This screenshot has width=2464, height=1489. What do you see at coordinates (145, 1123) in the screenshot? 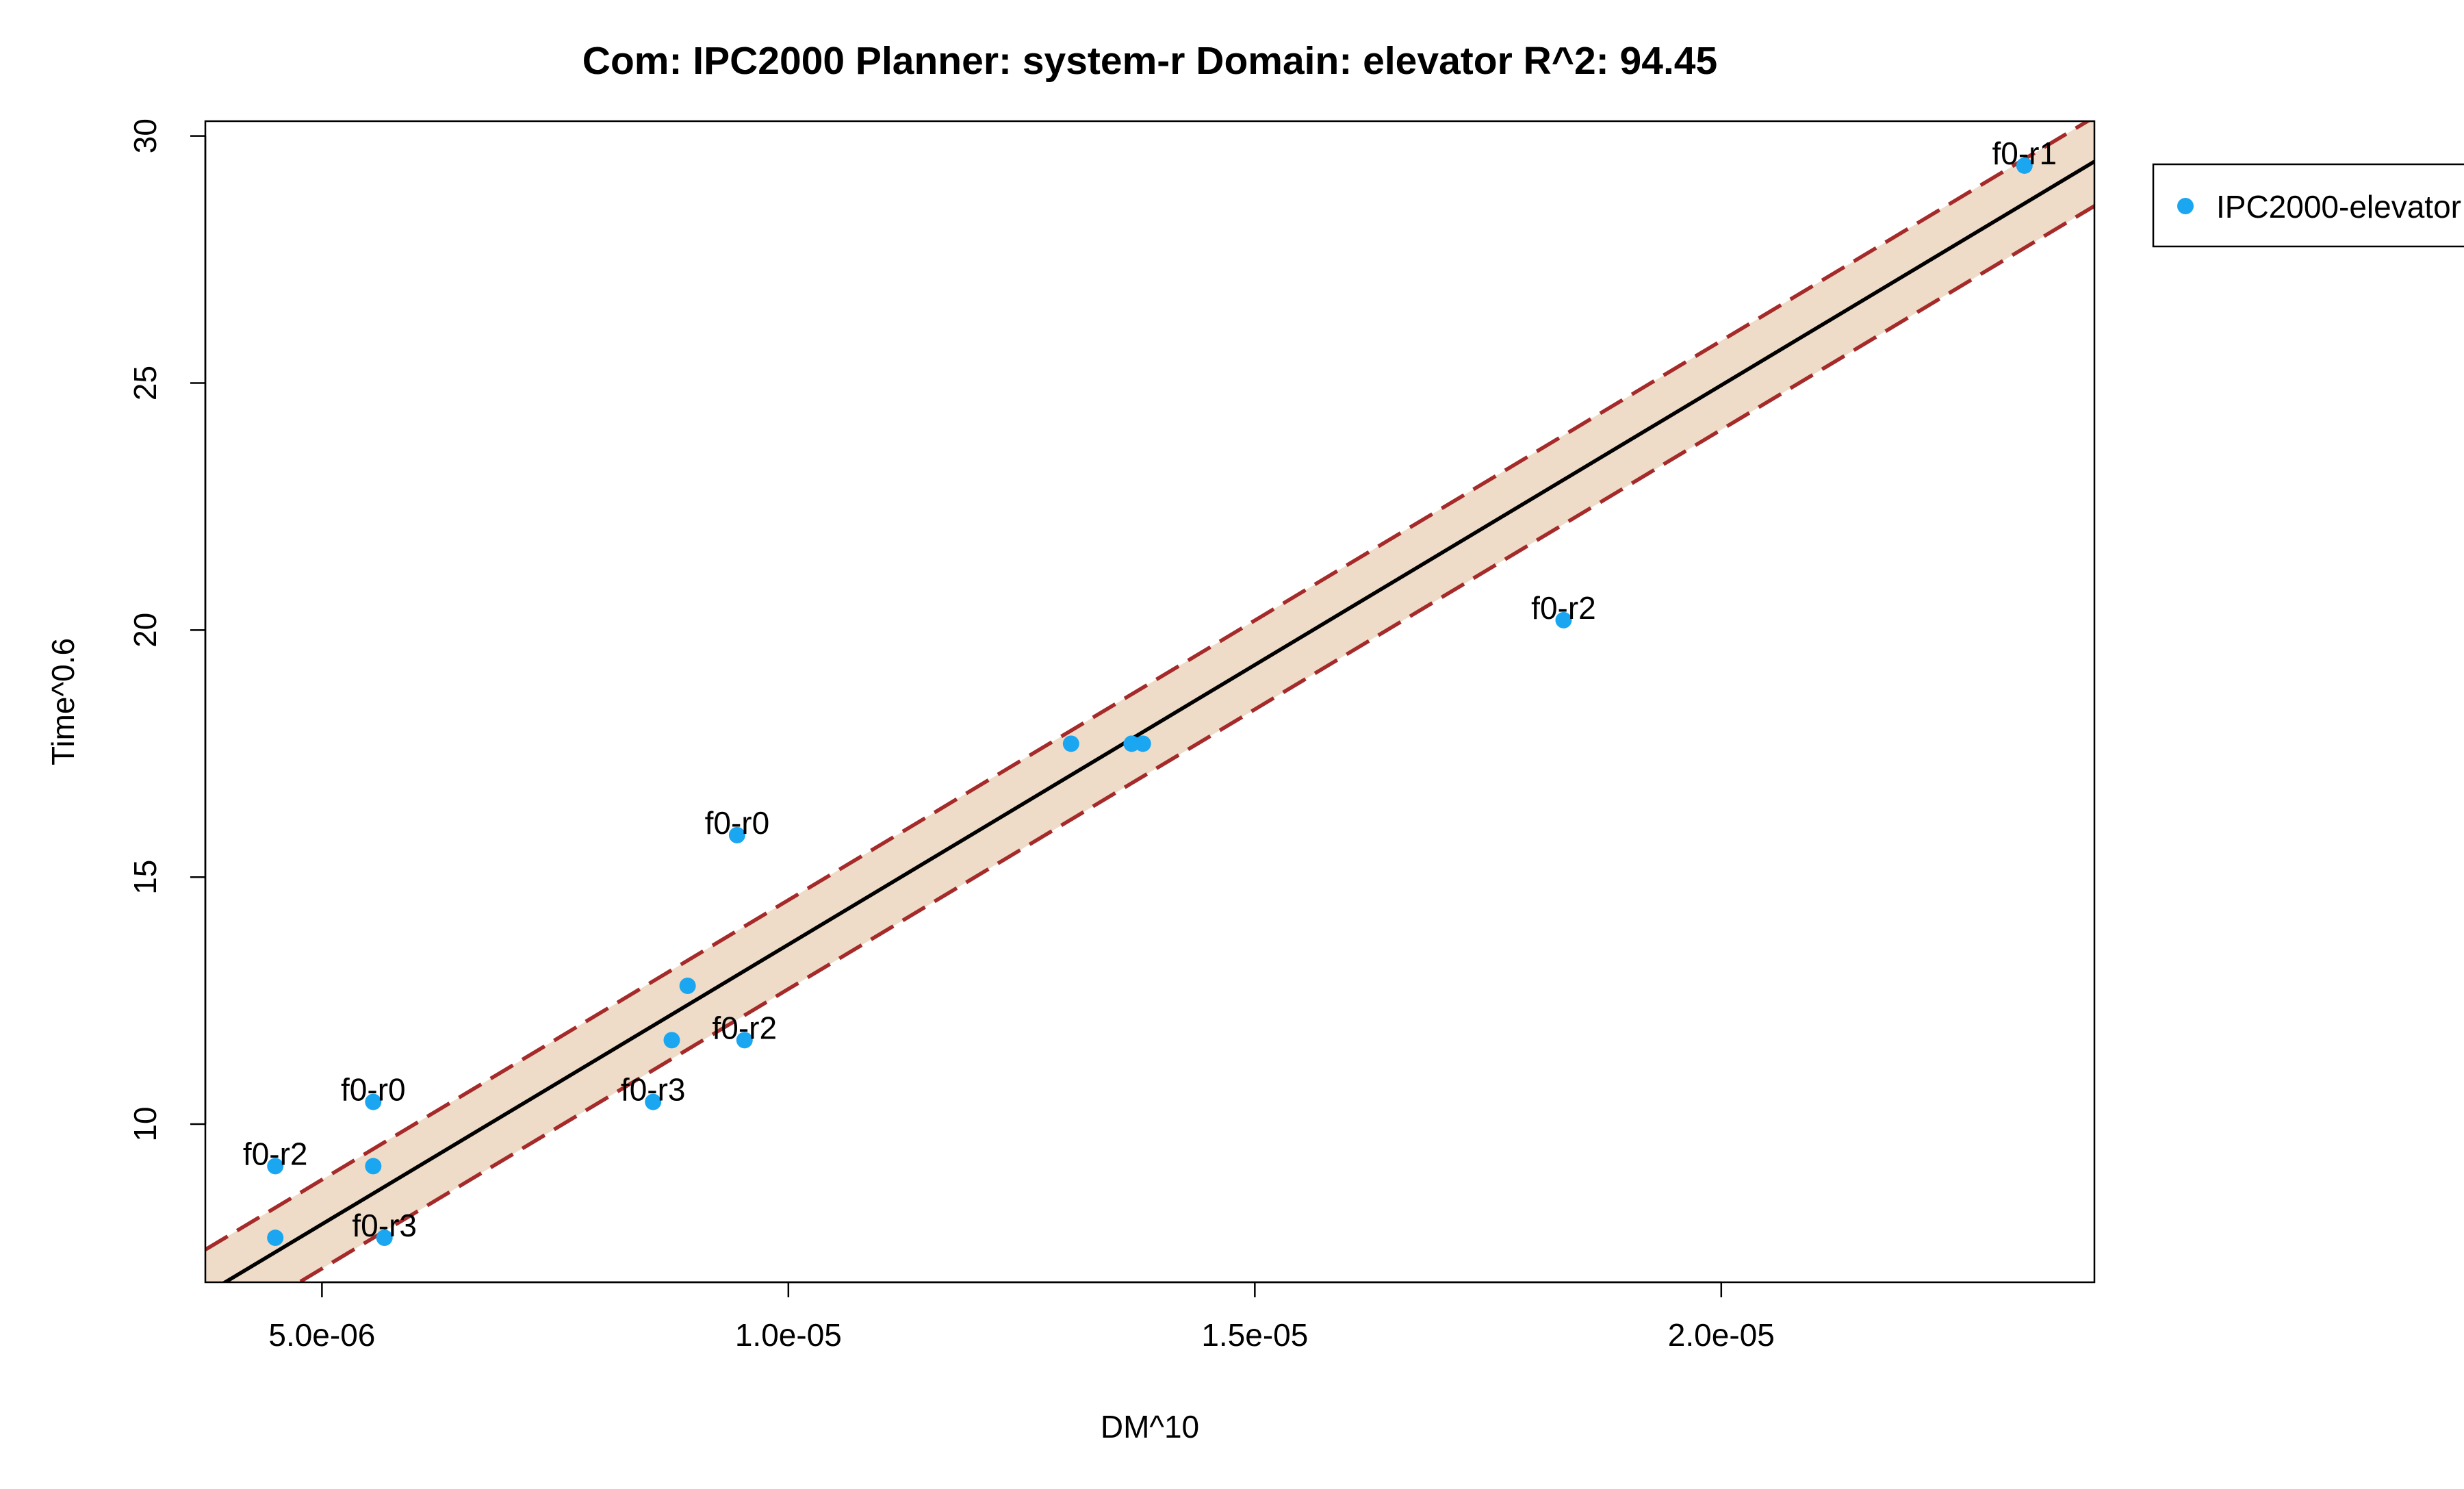
I see `y-tick-label: 10` at bounding box center [145, 1123].